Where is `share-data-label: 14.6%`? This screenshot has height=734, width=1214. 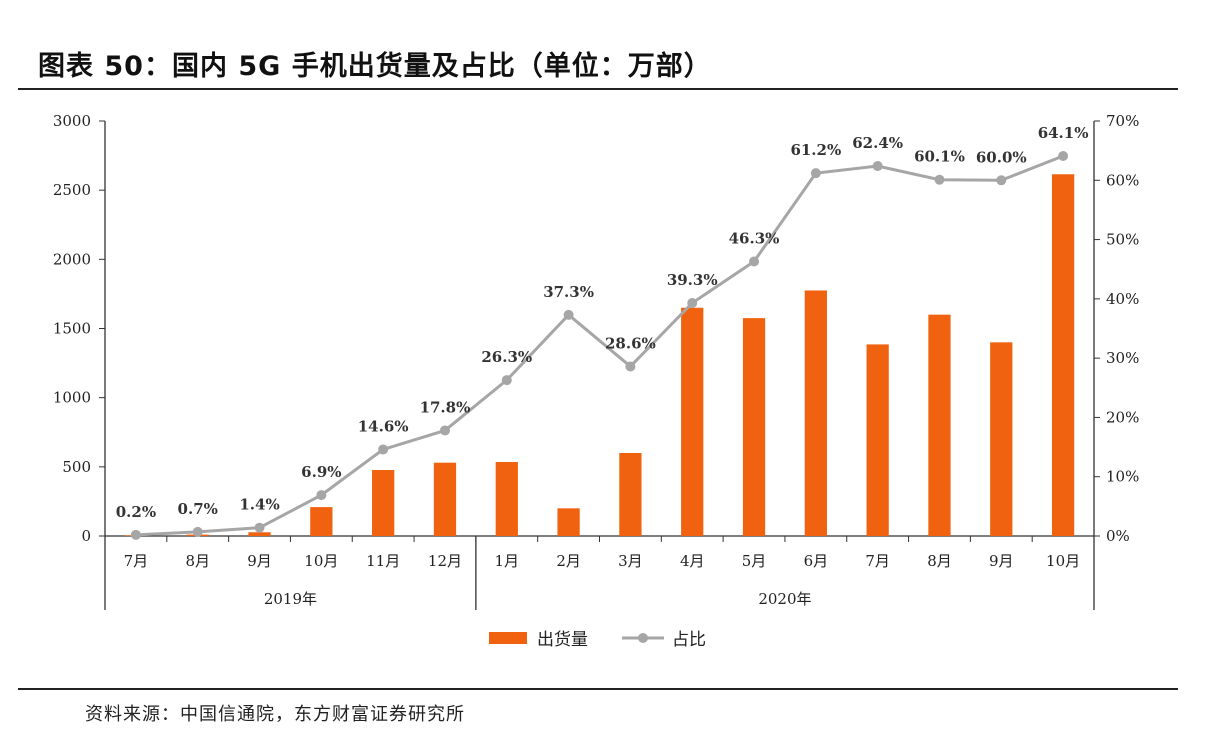
share-data-label: 14.6% is located at coordinates (383, 426).